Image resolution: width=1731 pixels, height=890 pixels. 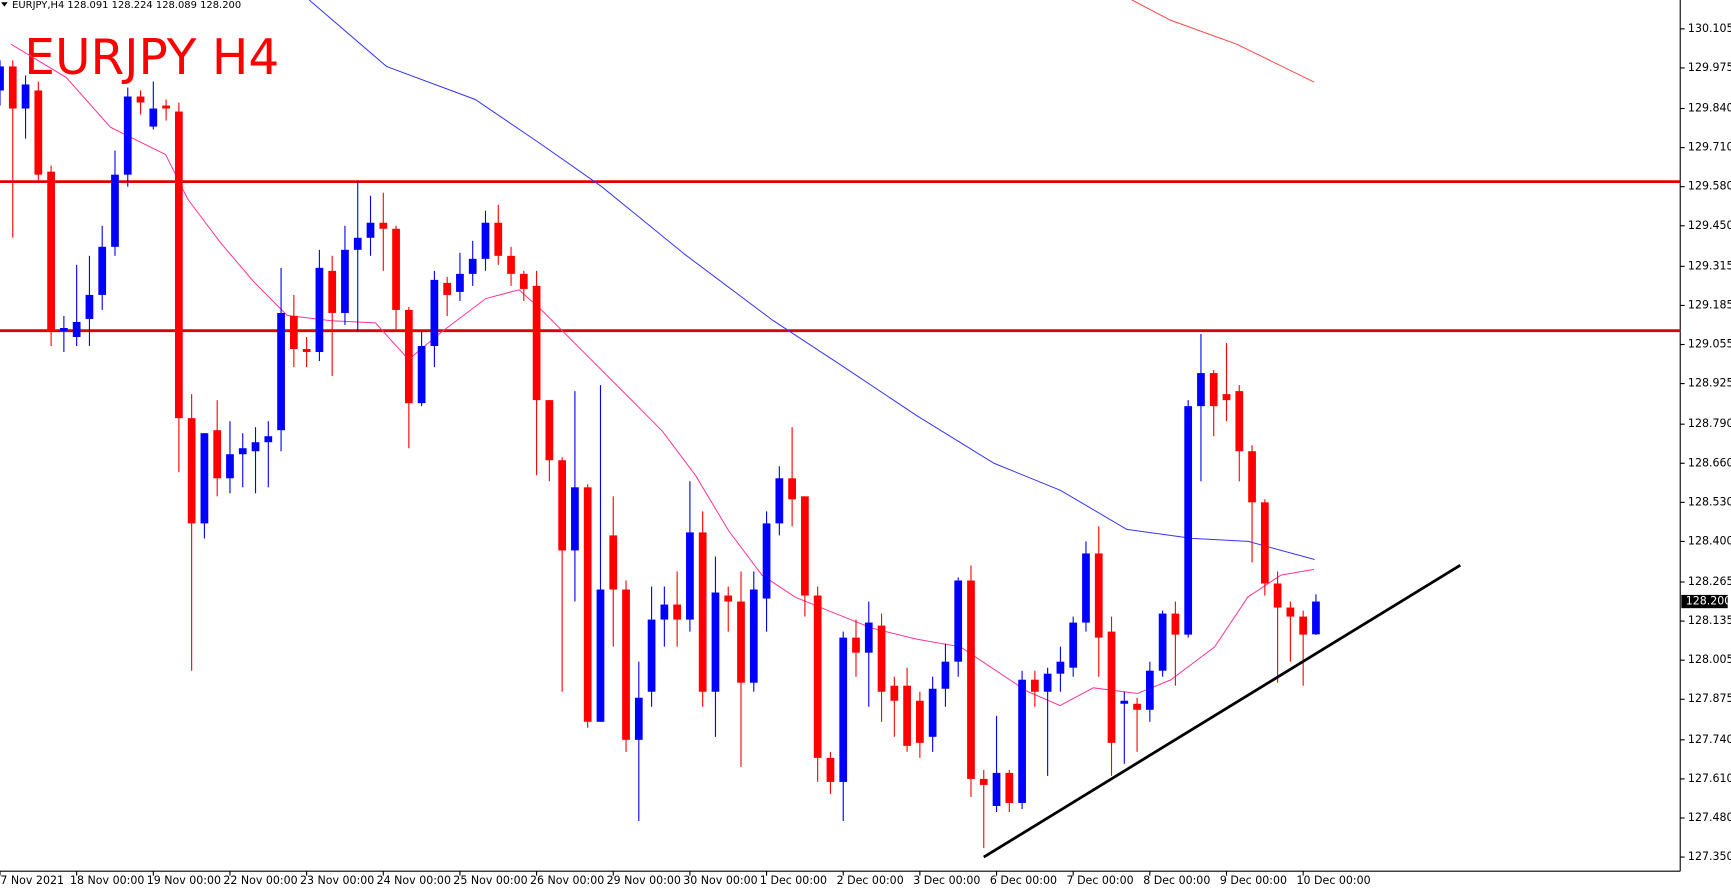 What do you see at coordinates (1709, 186) in the screenshot?
I see `y-tick-label: 129.580` at bounding box center [1709, 186].